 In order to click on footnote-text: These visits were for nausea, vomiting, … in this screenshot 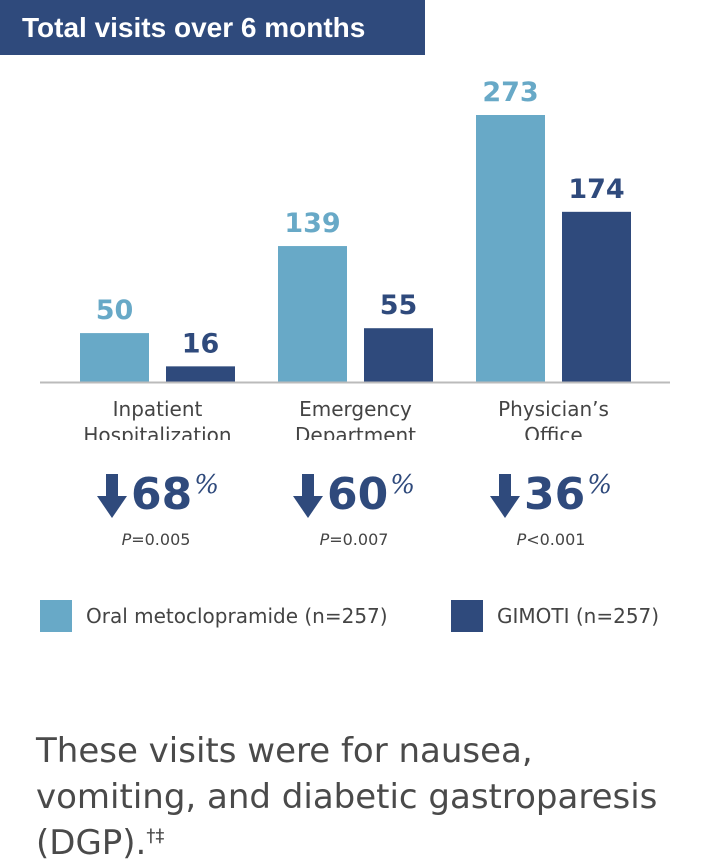, I will do `click(347, 797)`.